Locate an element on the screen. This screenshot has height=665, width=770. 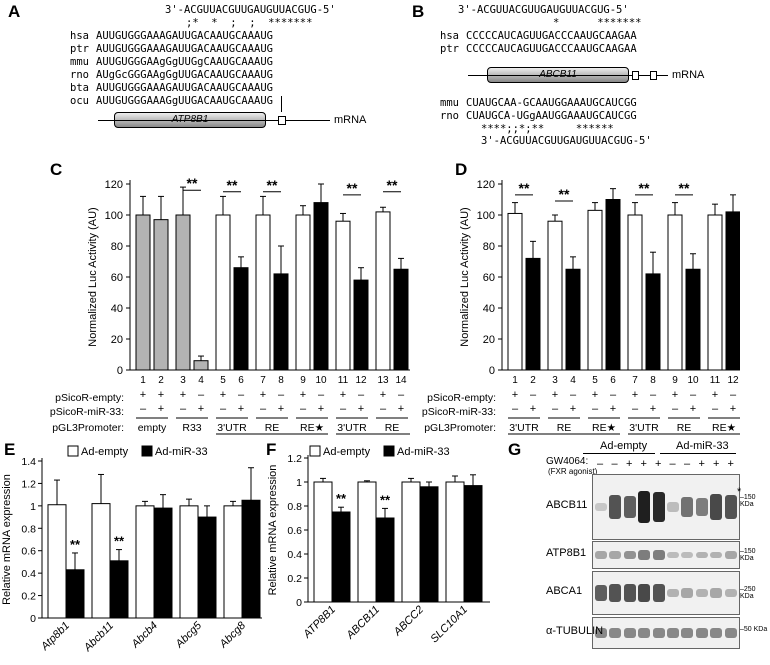
y-tick-label: 1.2 is located at coordinates (28, 484).